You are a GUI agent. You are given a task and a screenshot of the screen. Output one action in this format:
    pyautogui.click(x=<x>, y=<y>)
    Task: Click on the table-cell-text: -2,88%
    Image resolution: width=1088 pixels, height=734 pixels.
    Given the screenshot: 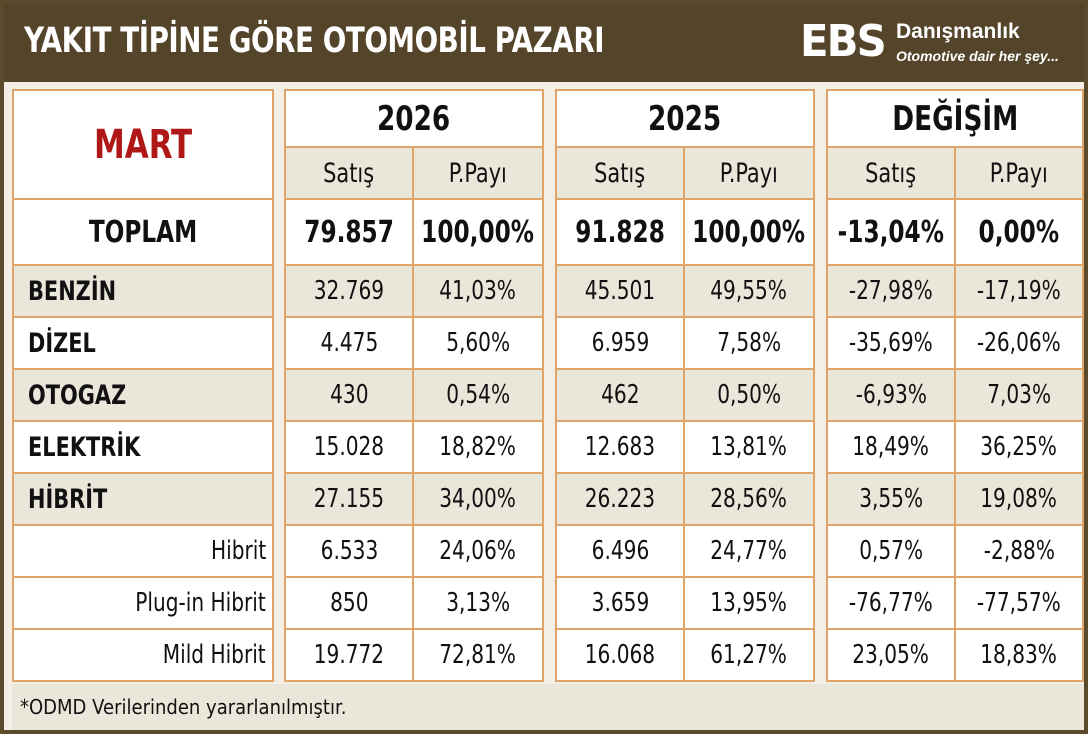 What is the action you would take?
    pyautogui.click(x=1019, y=551)
    